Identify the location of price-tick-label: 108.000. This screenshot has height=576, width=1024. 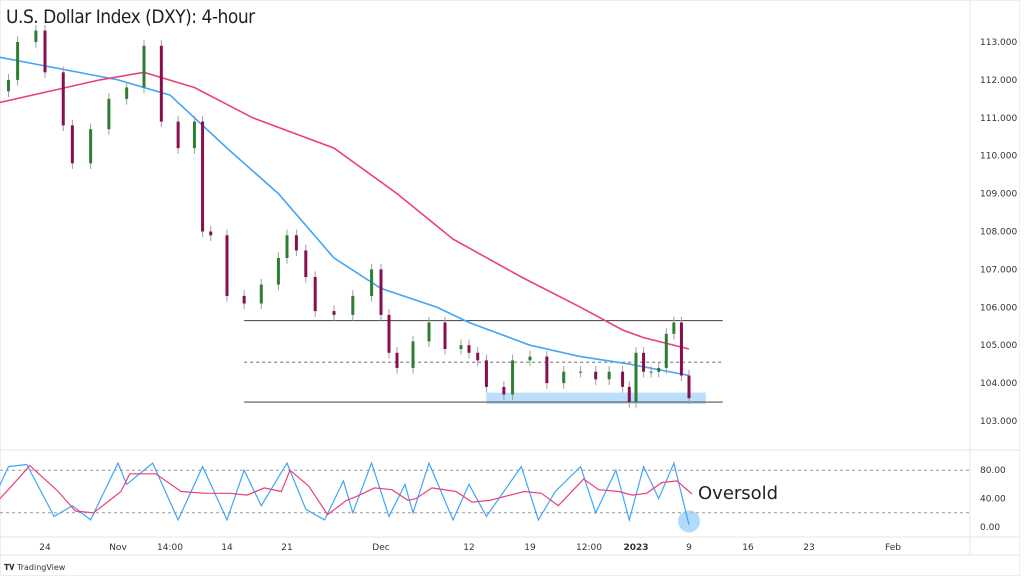
(998, 233).